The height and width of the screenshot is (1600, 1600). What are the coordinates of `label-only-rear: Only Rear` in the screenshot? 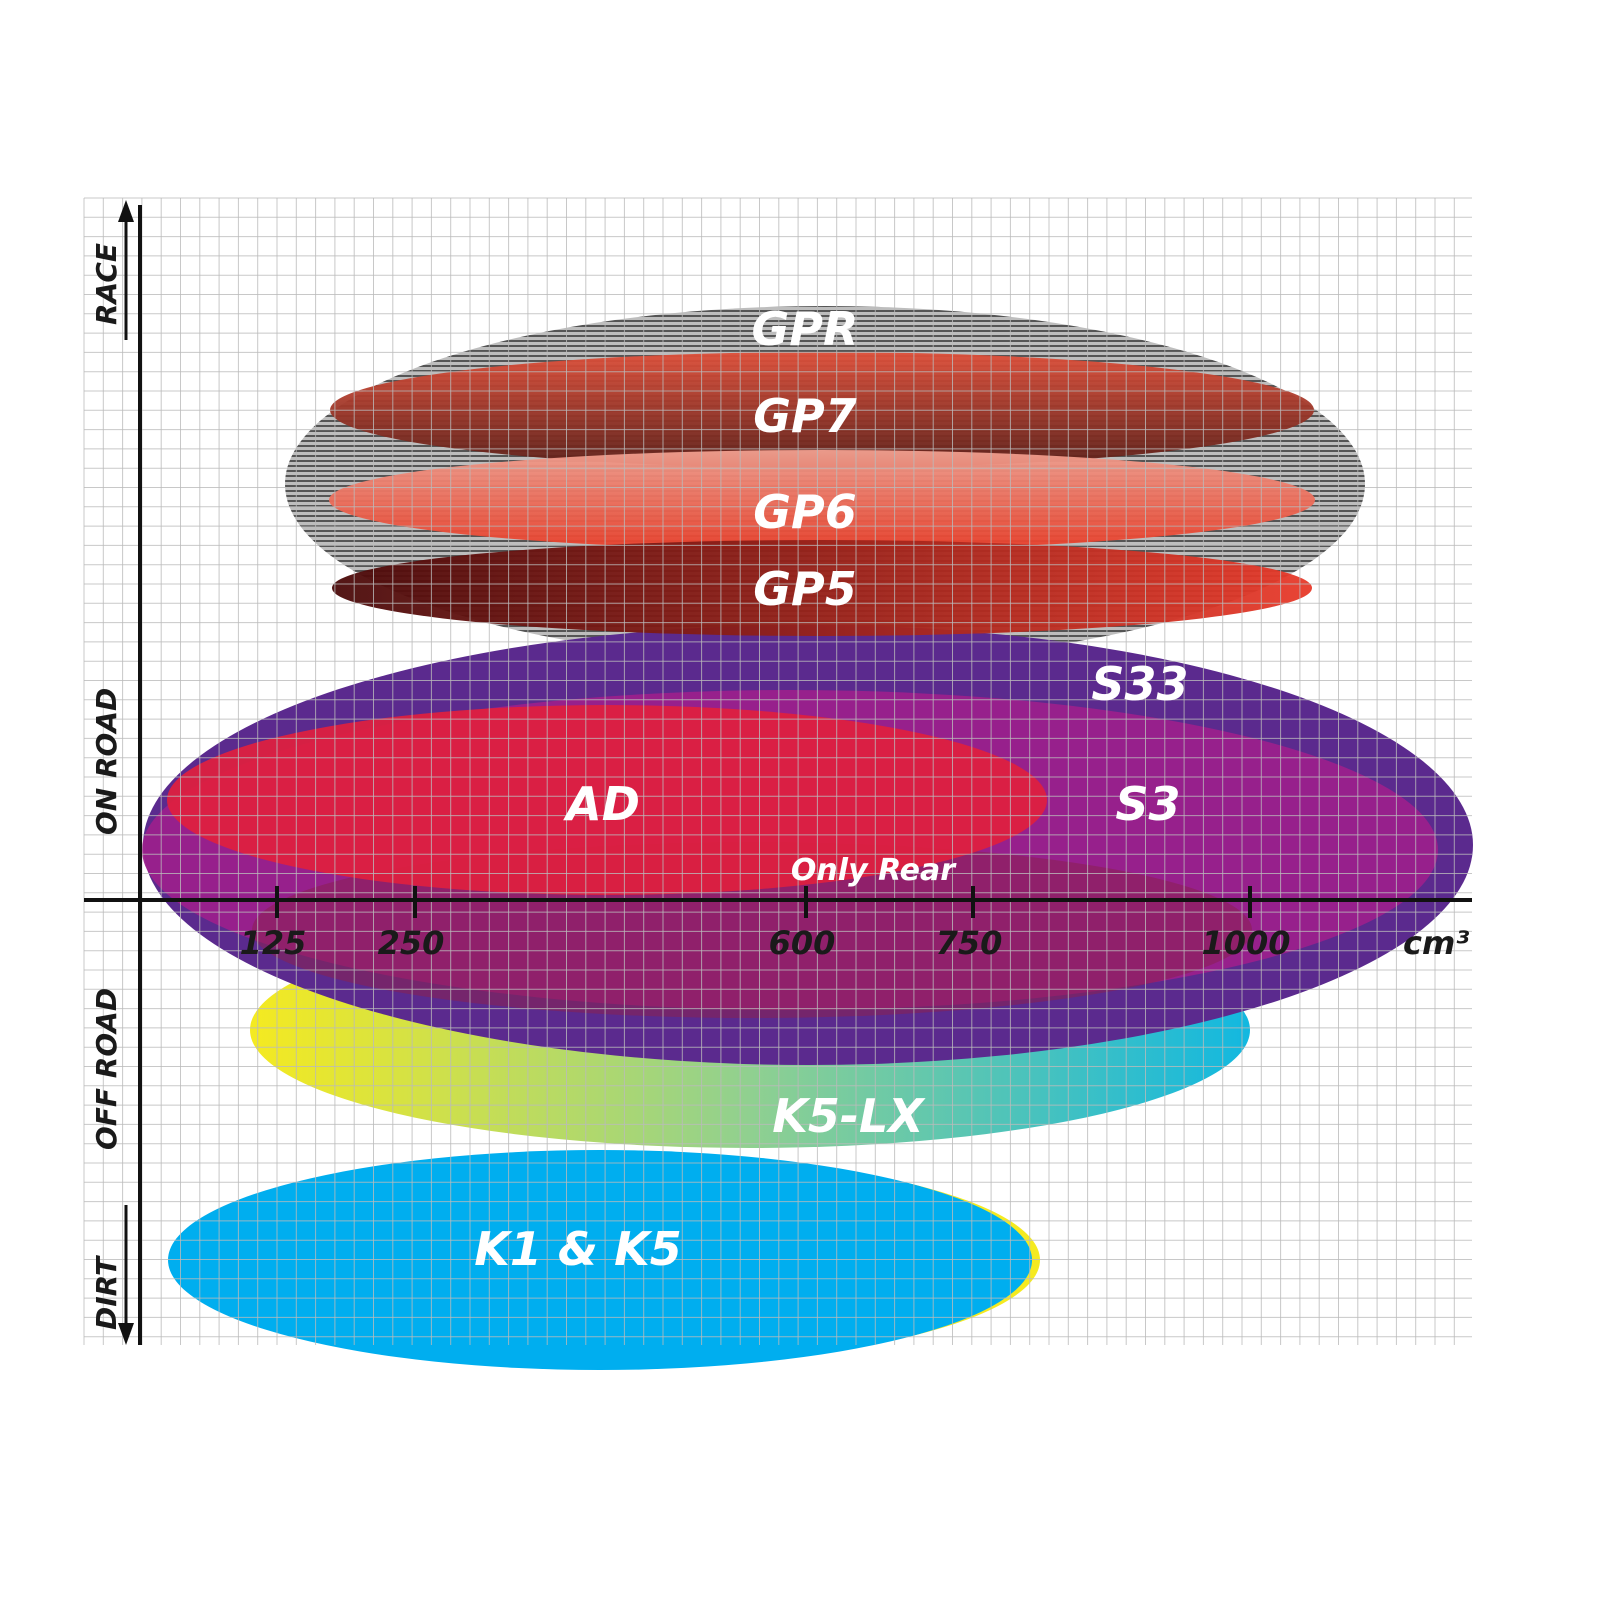 It's located at (874, 870).